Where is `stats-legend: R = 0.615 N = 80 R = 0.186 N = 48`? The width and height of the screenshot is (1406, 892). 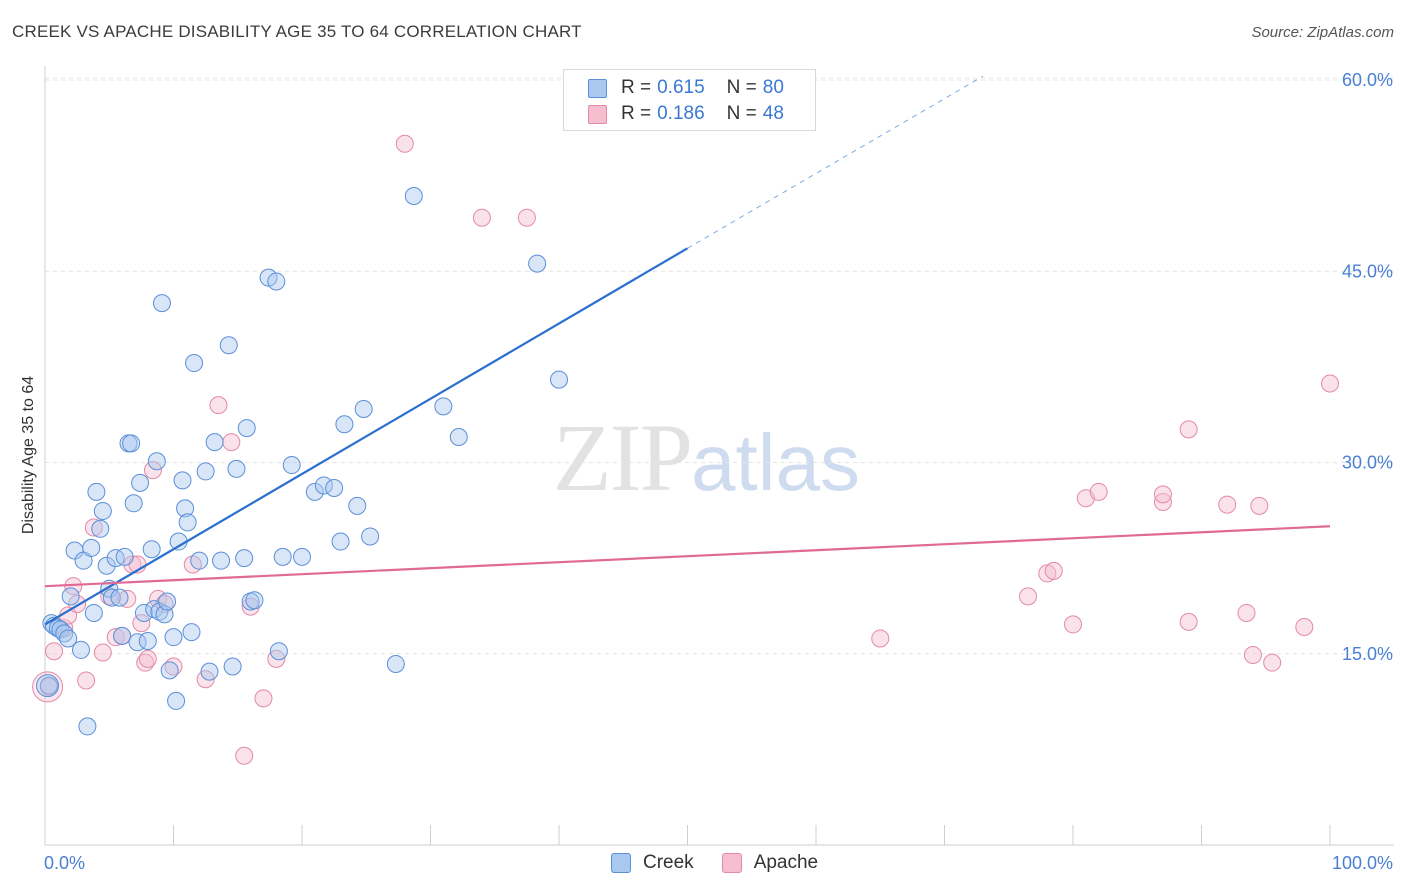
stats-legend: R = 0.615 N = 80 R = 0.186 N = 48 is located at coordinates (689, 100).